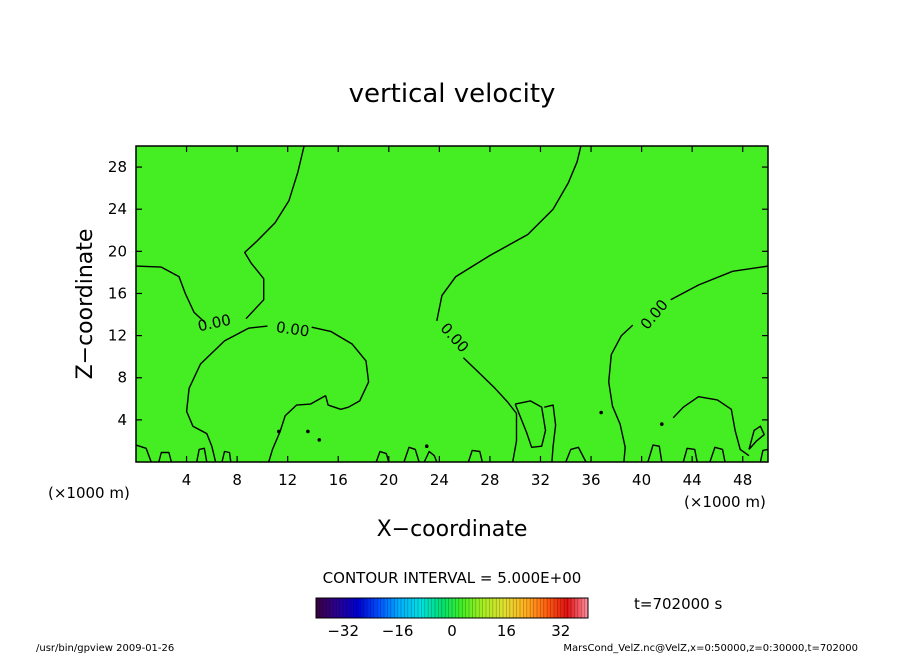 This screenshot has width=904, height=654. I want to click on colorbar, so click(452, 608).